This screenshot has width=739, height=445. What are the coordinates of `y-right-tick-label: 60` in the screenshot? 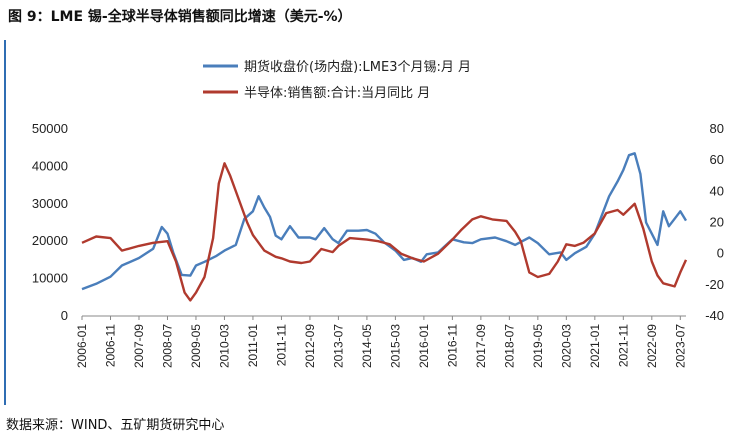 It's located at (717, 159).